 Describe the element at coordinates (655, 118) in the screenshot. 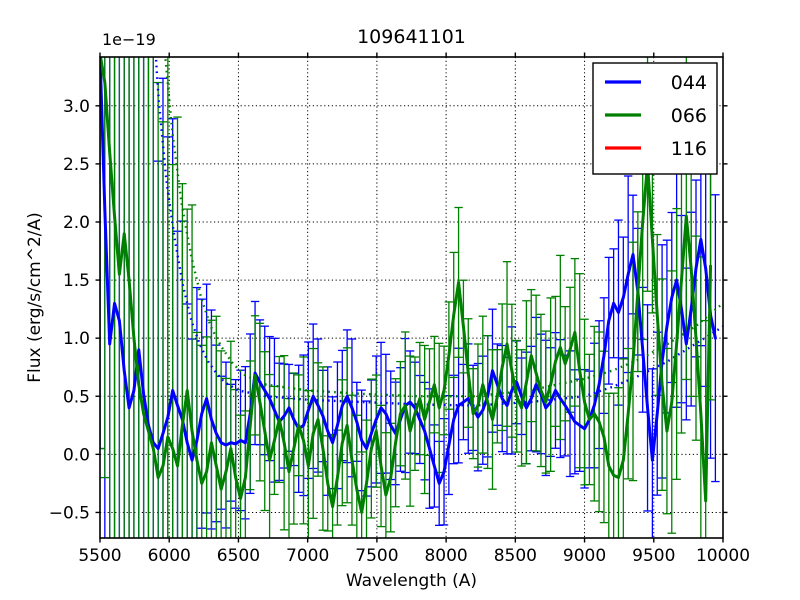

I see `legend: 044 066 116` at that location.